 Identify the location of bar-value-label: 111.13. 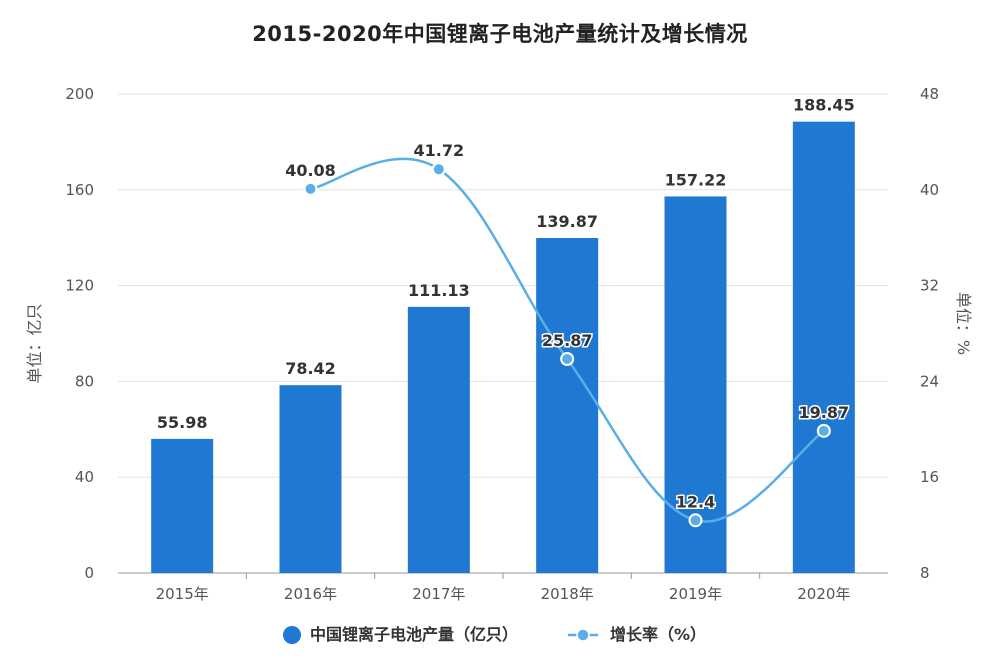
(439, 290).